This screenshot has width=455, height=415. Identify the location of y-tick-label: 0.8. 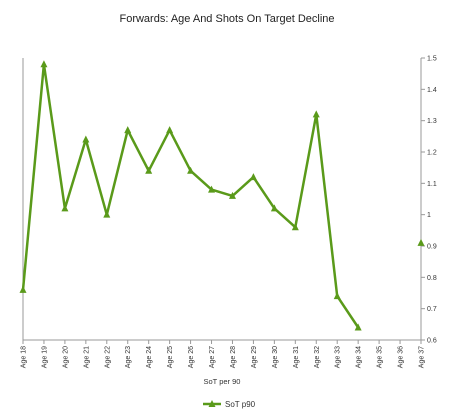
(432, 278).